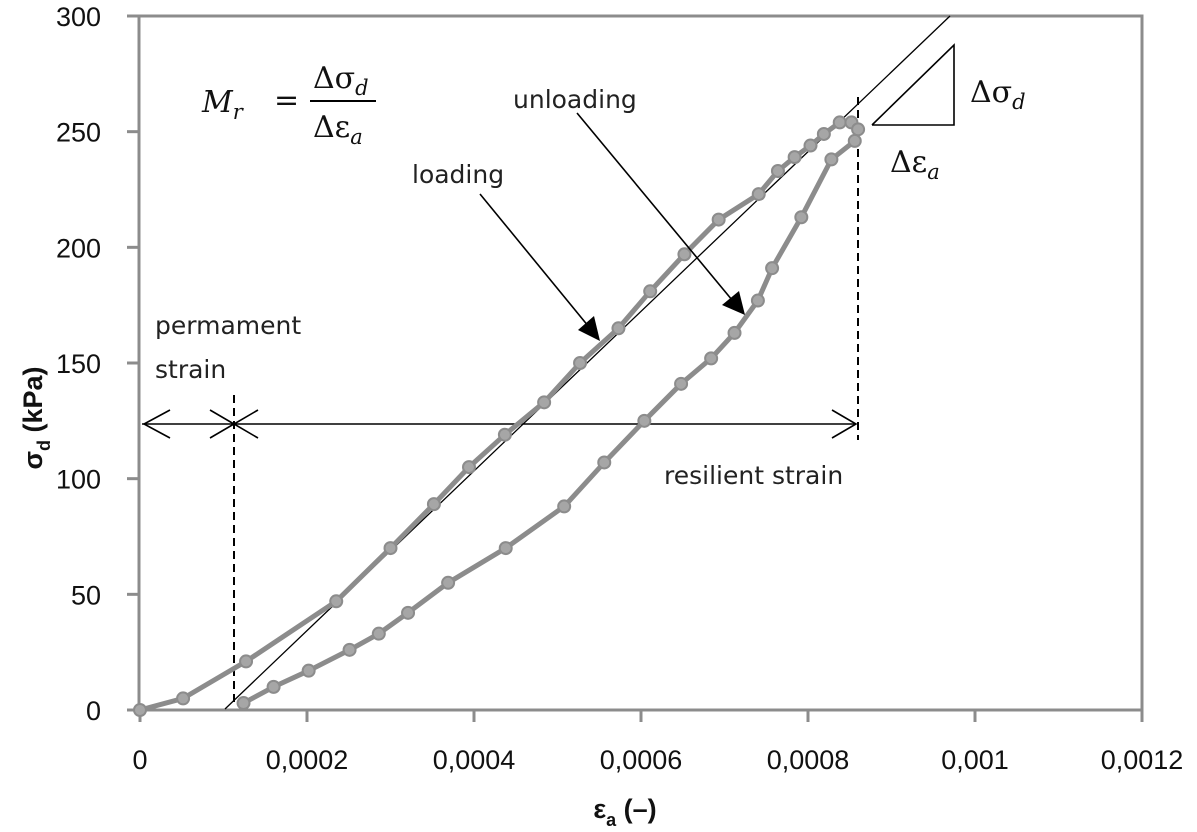  What do you see at coordinates (78, 364) in the screenshot?
I see `y-tick-label: 150` at bounding box center [78, 364].